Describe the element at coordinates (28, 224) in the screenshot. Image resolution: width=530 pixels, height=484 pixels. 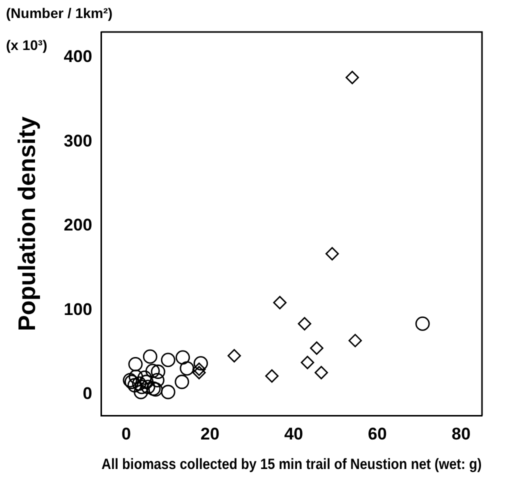
I see `y-axis-title: Population density` at that location.